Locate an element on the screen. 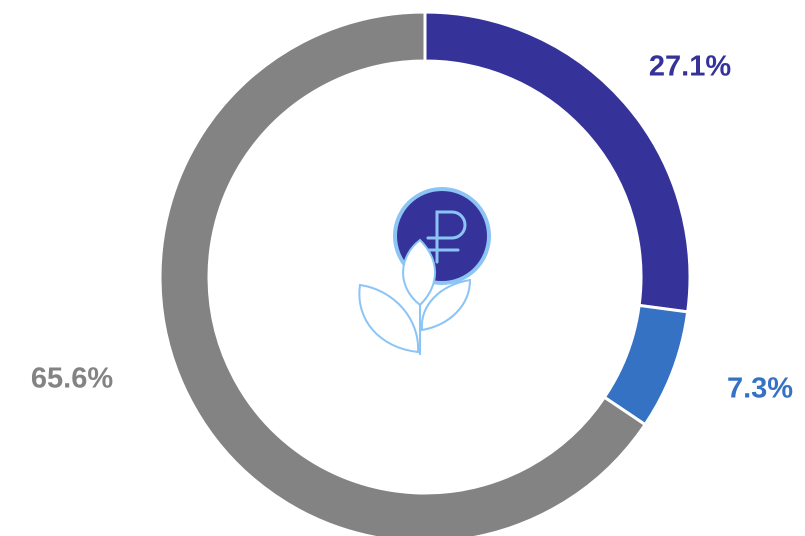 This screenshot has width=805, height=536. center-icon is located at coordinates (424, 271).